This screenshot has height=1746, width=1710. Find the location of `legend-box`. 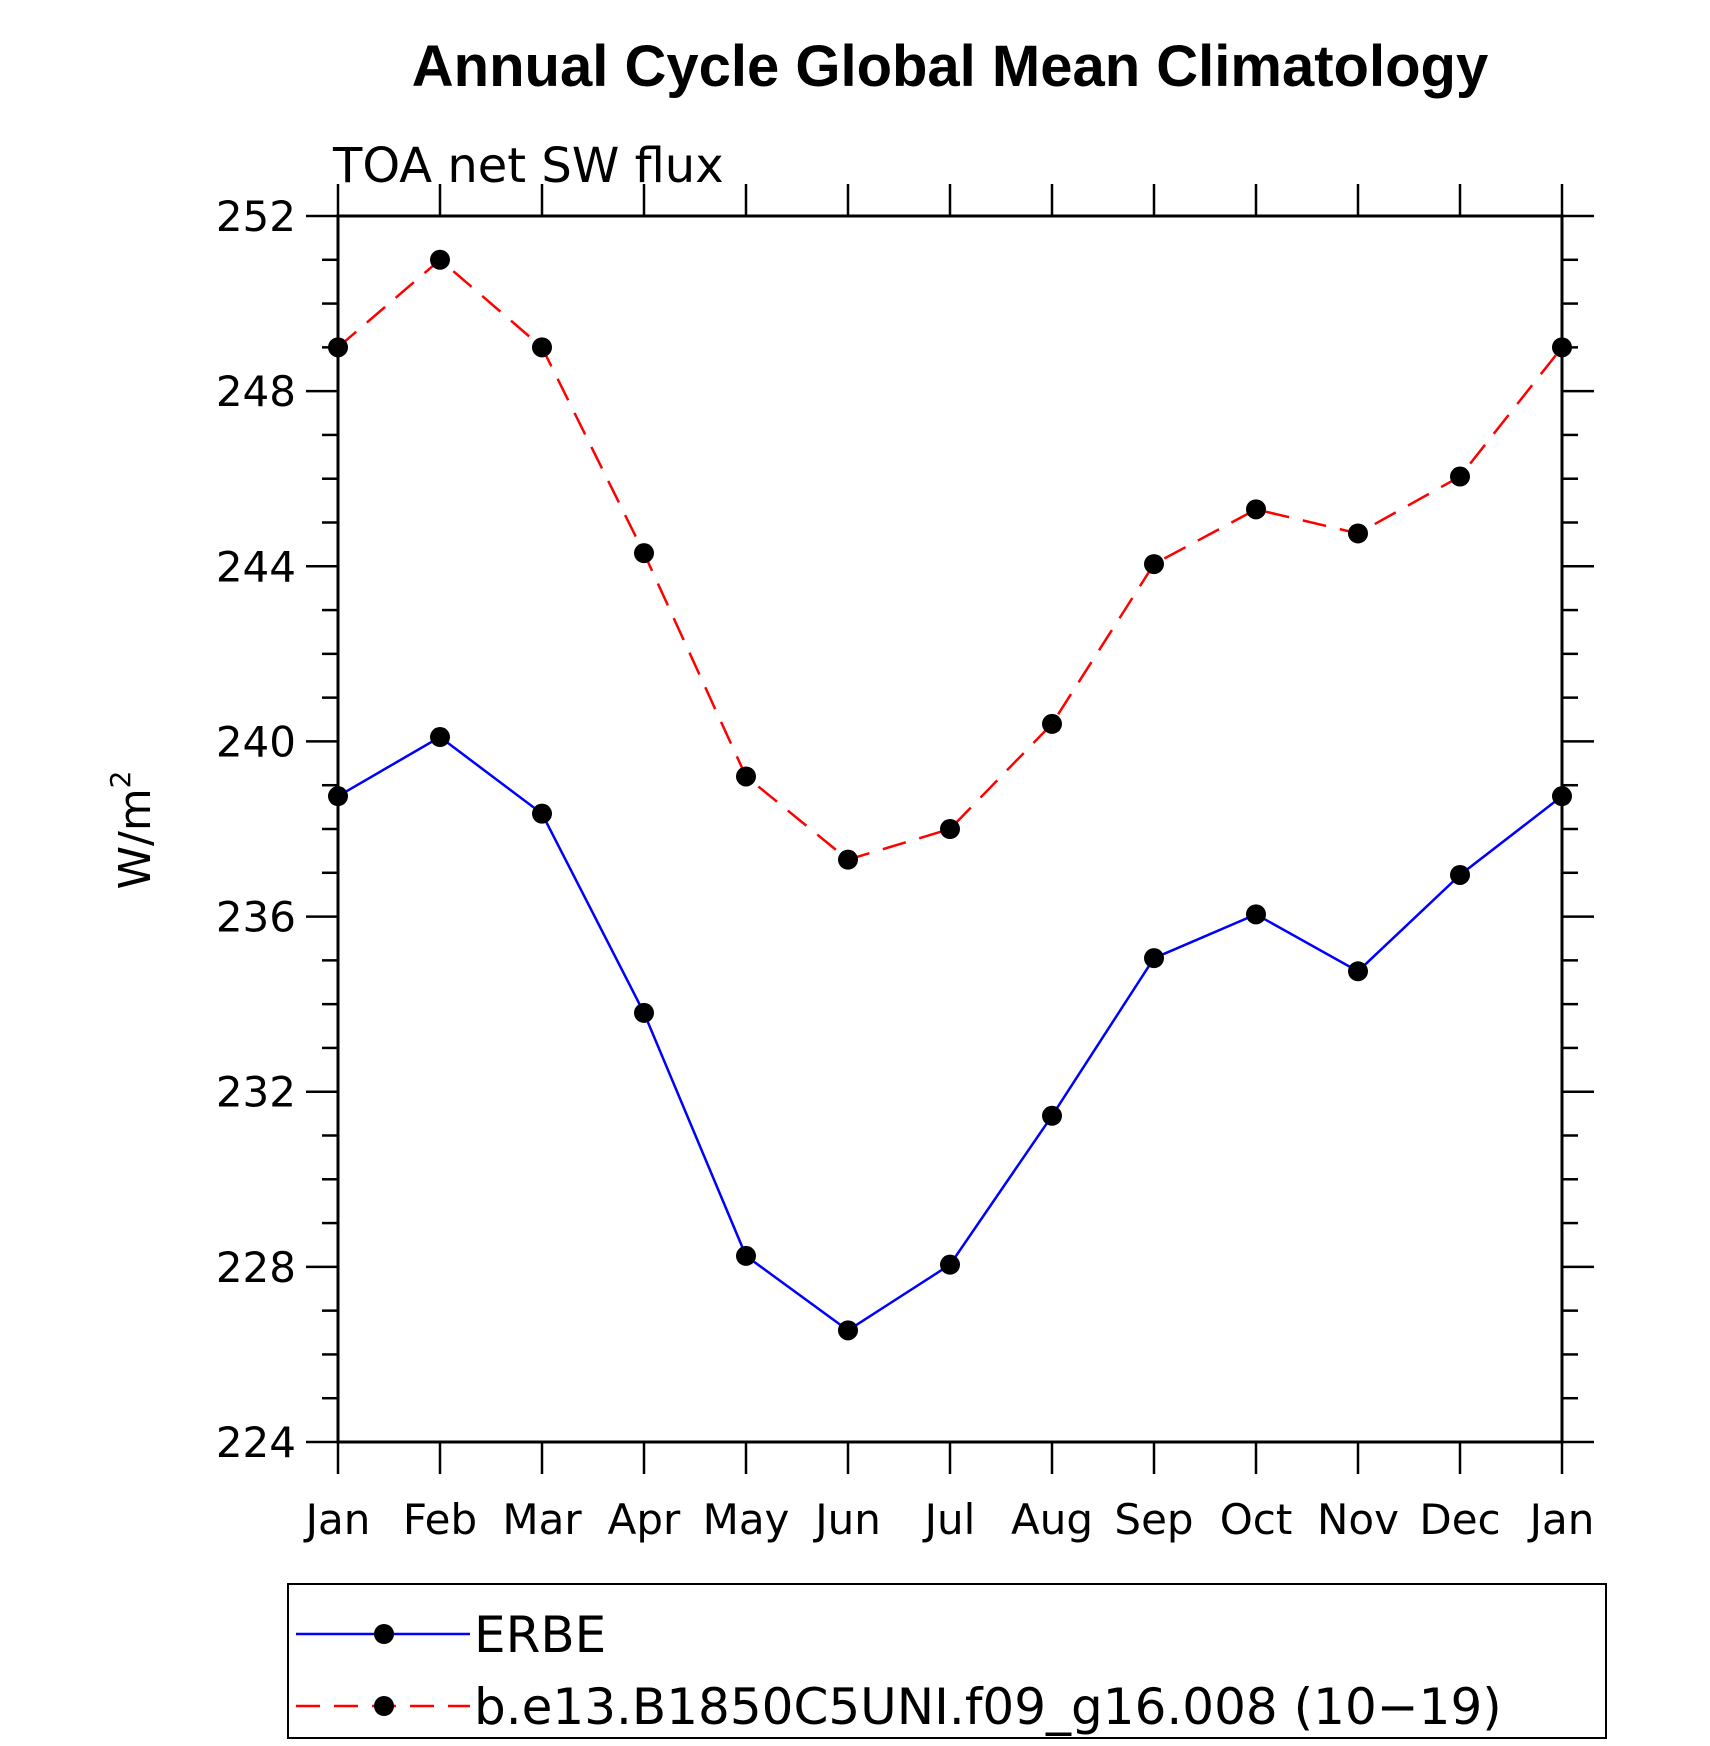

legend-box is located at coordinates (947, 1661).